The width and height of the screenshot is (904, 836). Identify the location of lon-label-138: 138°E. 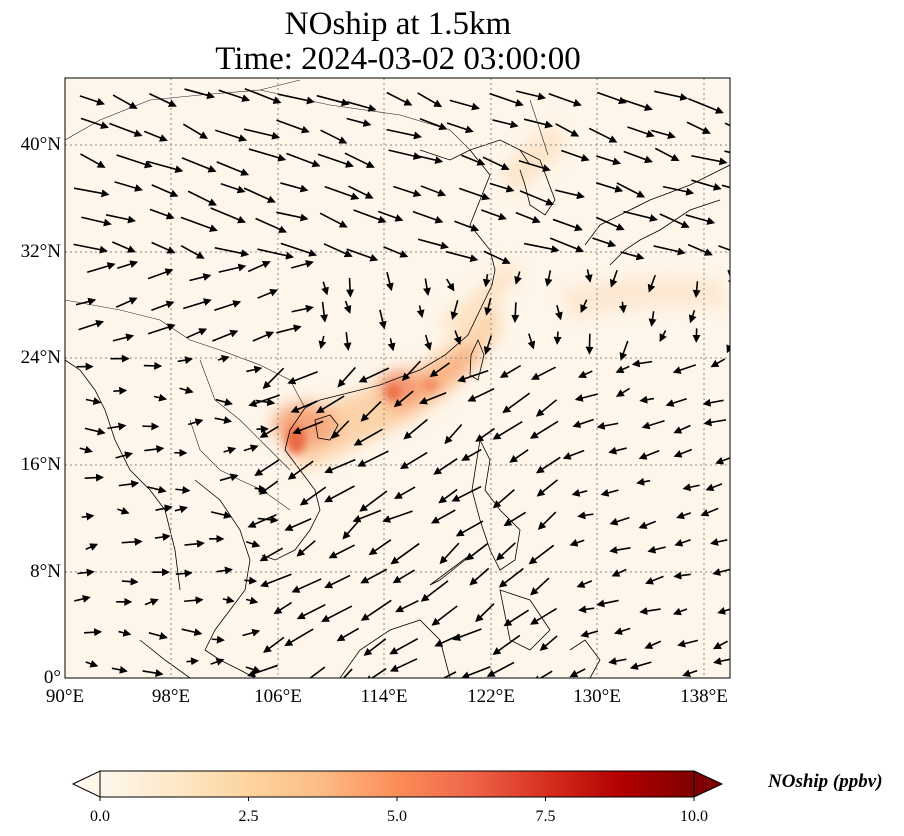
(704, 696).